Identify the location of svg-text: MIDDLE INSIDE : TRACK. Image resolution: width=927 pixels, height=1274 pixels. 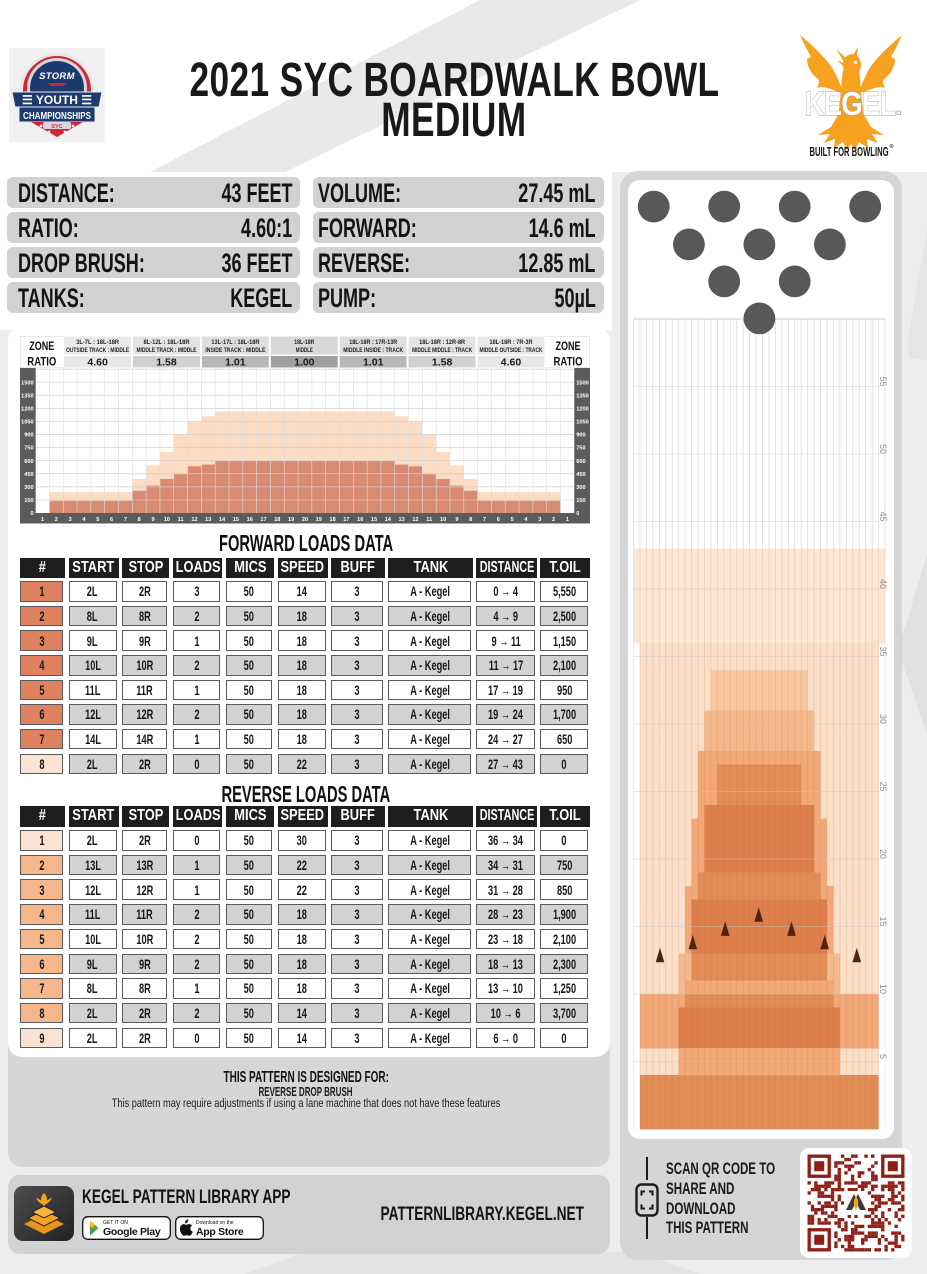
(373, 350).